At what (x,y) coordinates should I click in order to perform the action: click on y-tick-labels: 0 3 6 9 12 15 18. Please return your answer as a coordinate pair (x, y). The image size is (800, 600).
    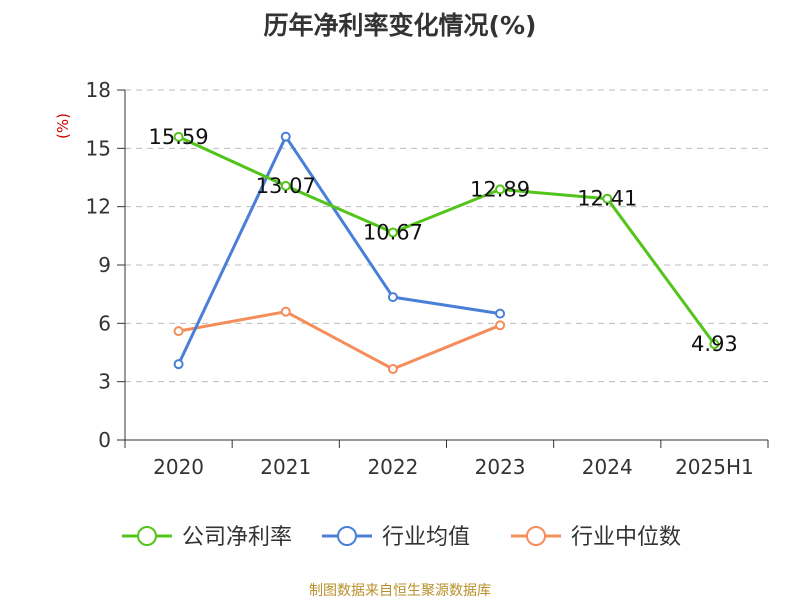
    Looking at the image, I should click on (98, 265).